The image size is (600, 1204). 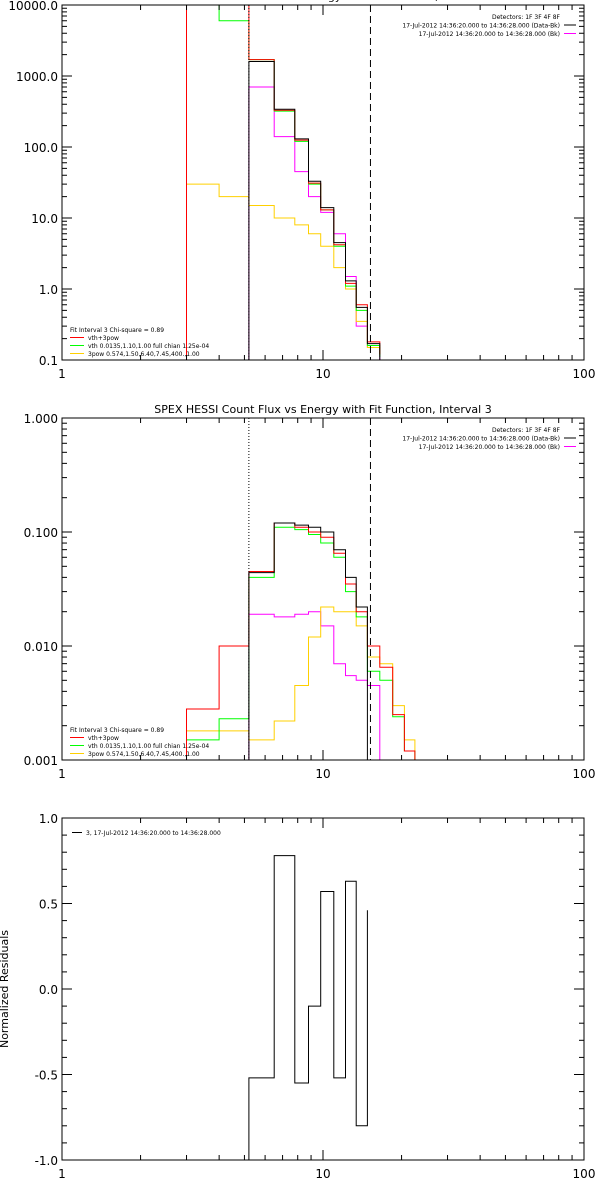 What do you see at coordinates (46, 1076) in the screenshot?
I see `y-tick-label: -0.5` at bounding box center [46, 1076].